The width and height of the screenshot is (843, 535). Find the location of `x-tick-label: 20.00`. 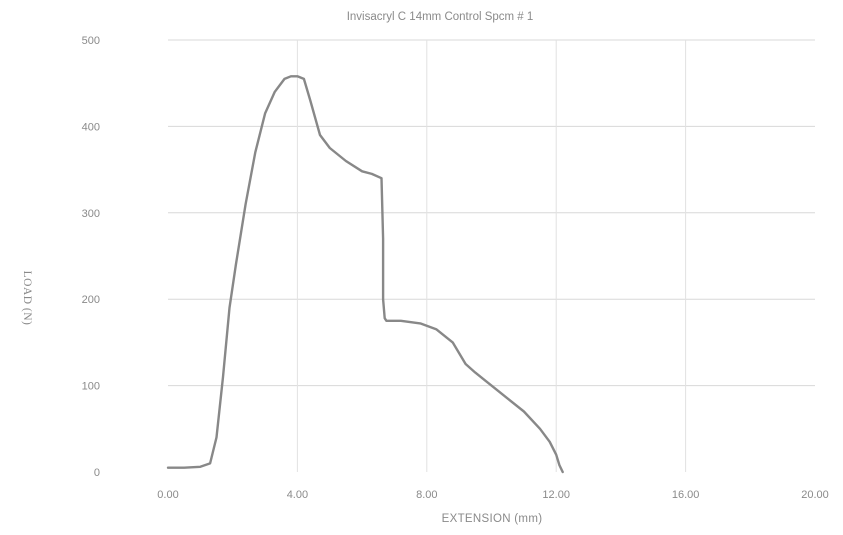

x-tick-label: 20.00 is located at coordinates (815, 495).